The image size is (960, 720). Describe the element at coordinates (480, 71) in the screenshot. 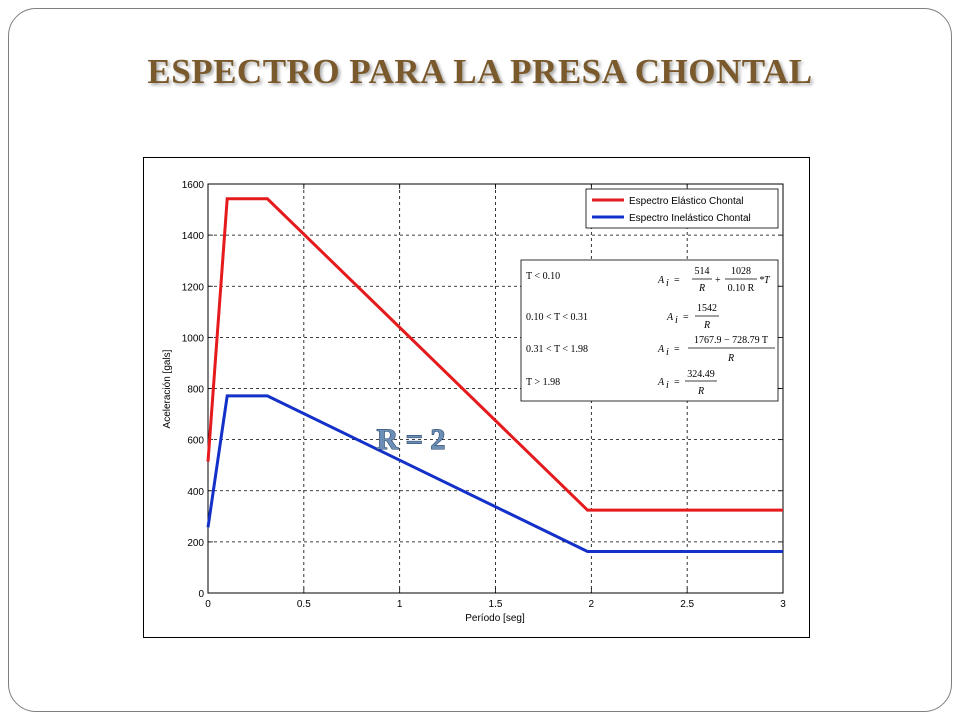

I see `slide-title: ESPECTRO PARA LA PRESA CHONTAL` at that location.